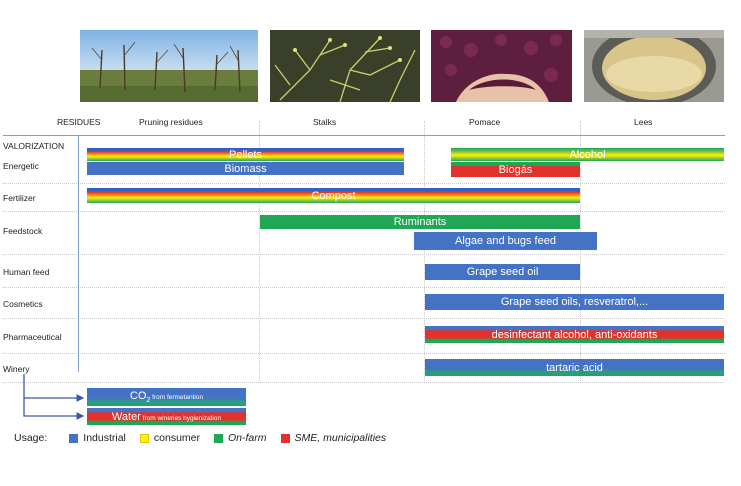 The image size is (741, 486). I want to click on left-axis-line, so click(78, 254).